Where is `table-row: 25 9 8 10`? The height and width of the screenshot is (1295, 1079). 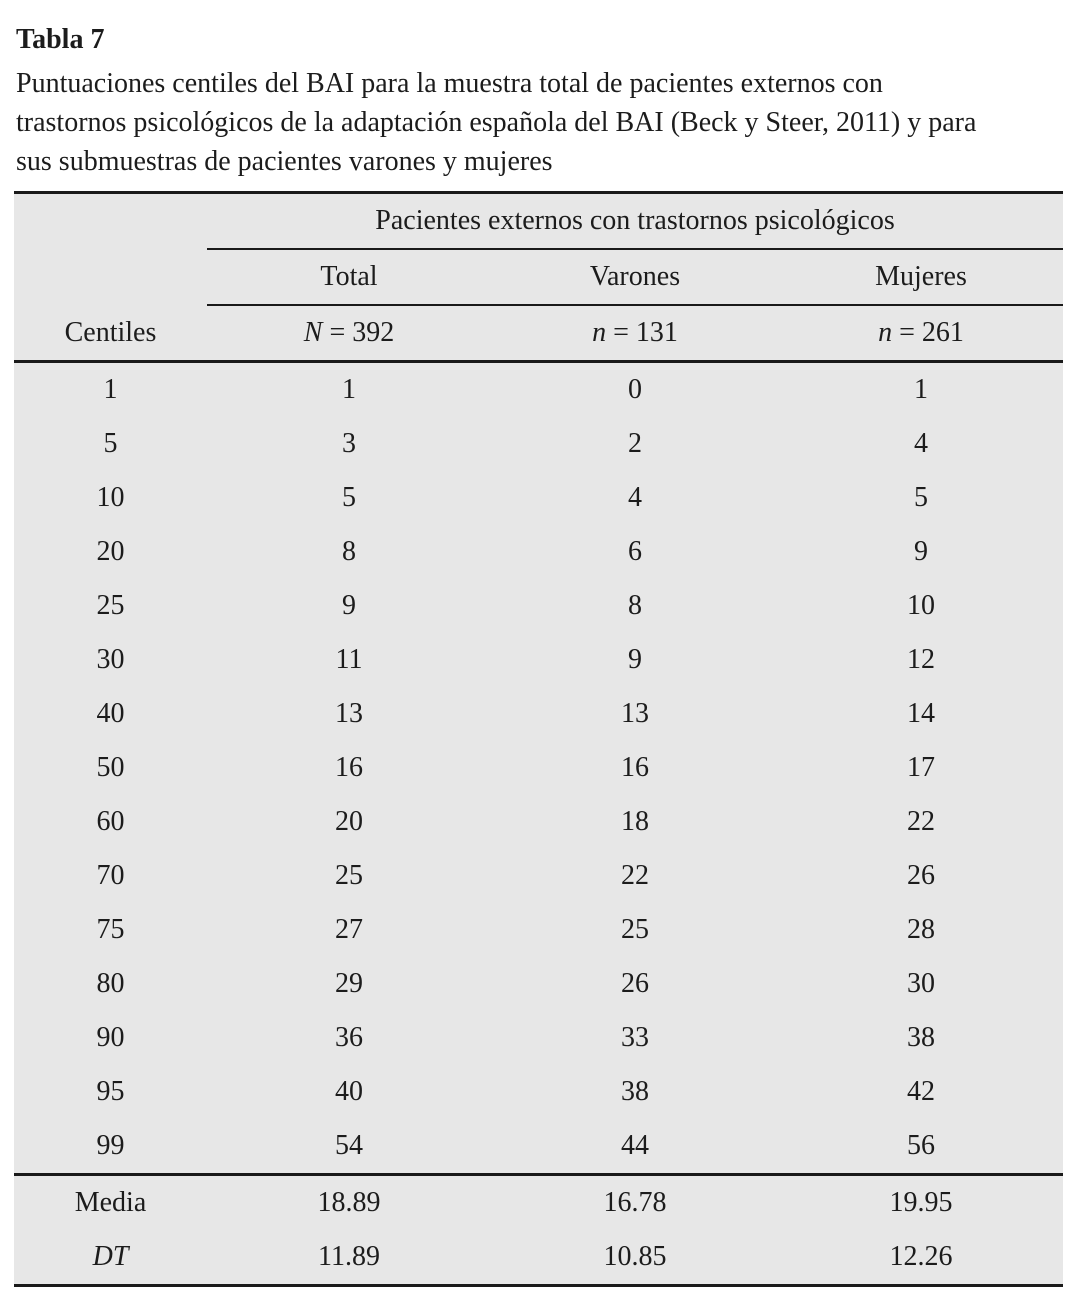
table-row: 25 9 8 10 is located at coordinates (538, 606).